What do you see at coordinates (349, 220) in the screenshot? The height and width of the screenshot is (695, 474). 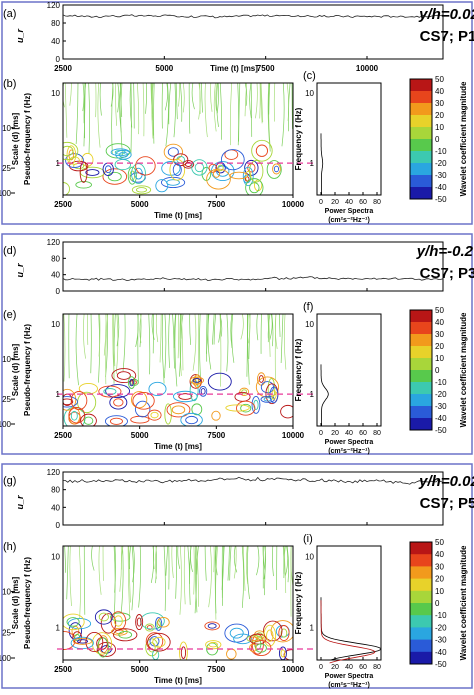 I see `spectrum-x-unit: (cm²s⁻²Hz⁻¹)` at bounding box center [349, 220].